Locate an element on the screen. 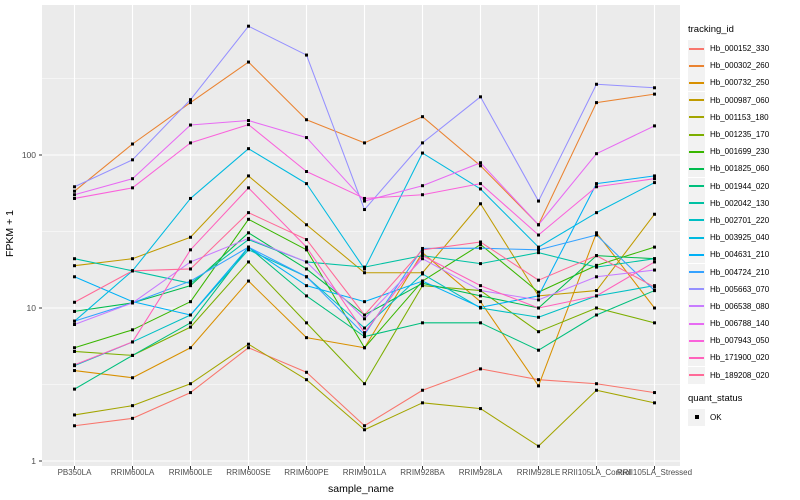 The height and width of the screenshot is (500, 800). y-axis-title: FPKM + 1 is located at coordinates (10, 233).